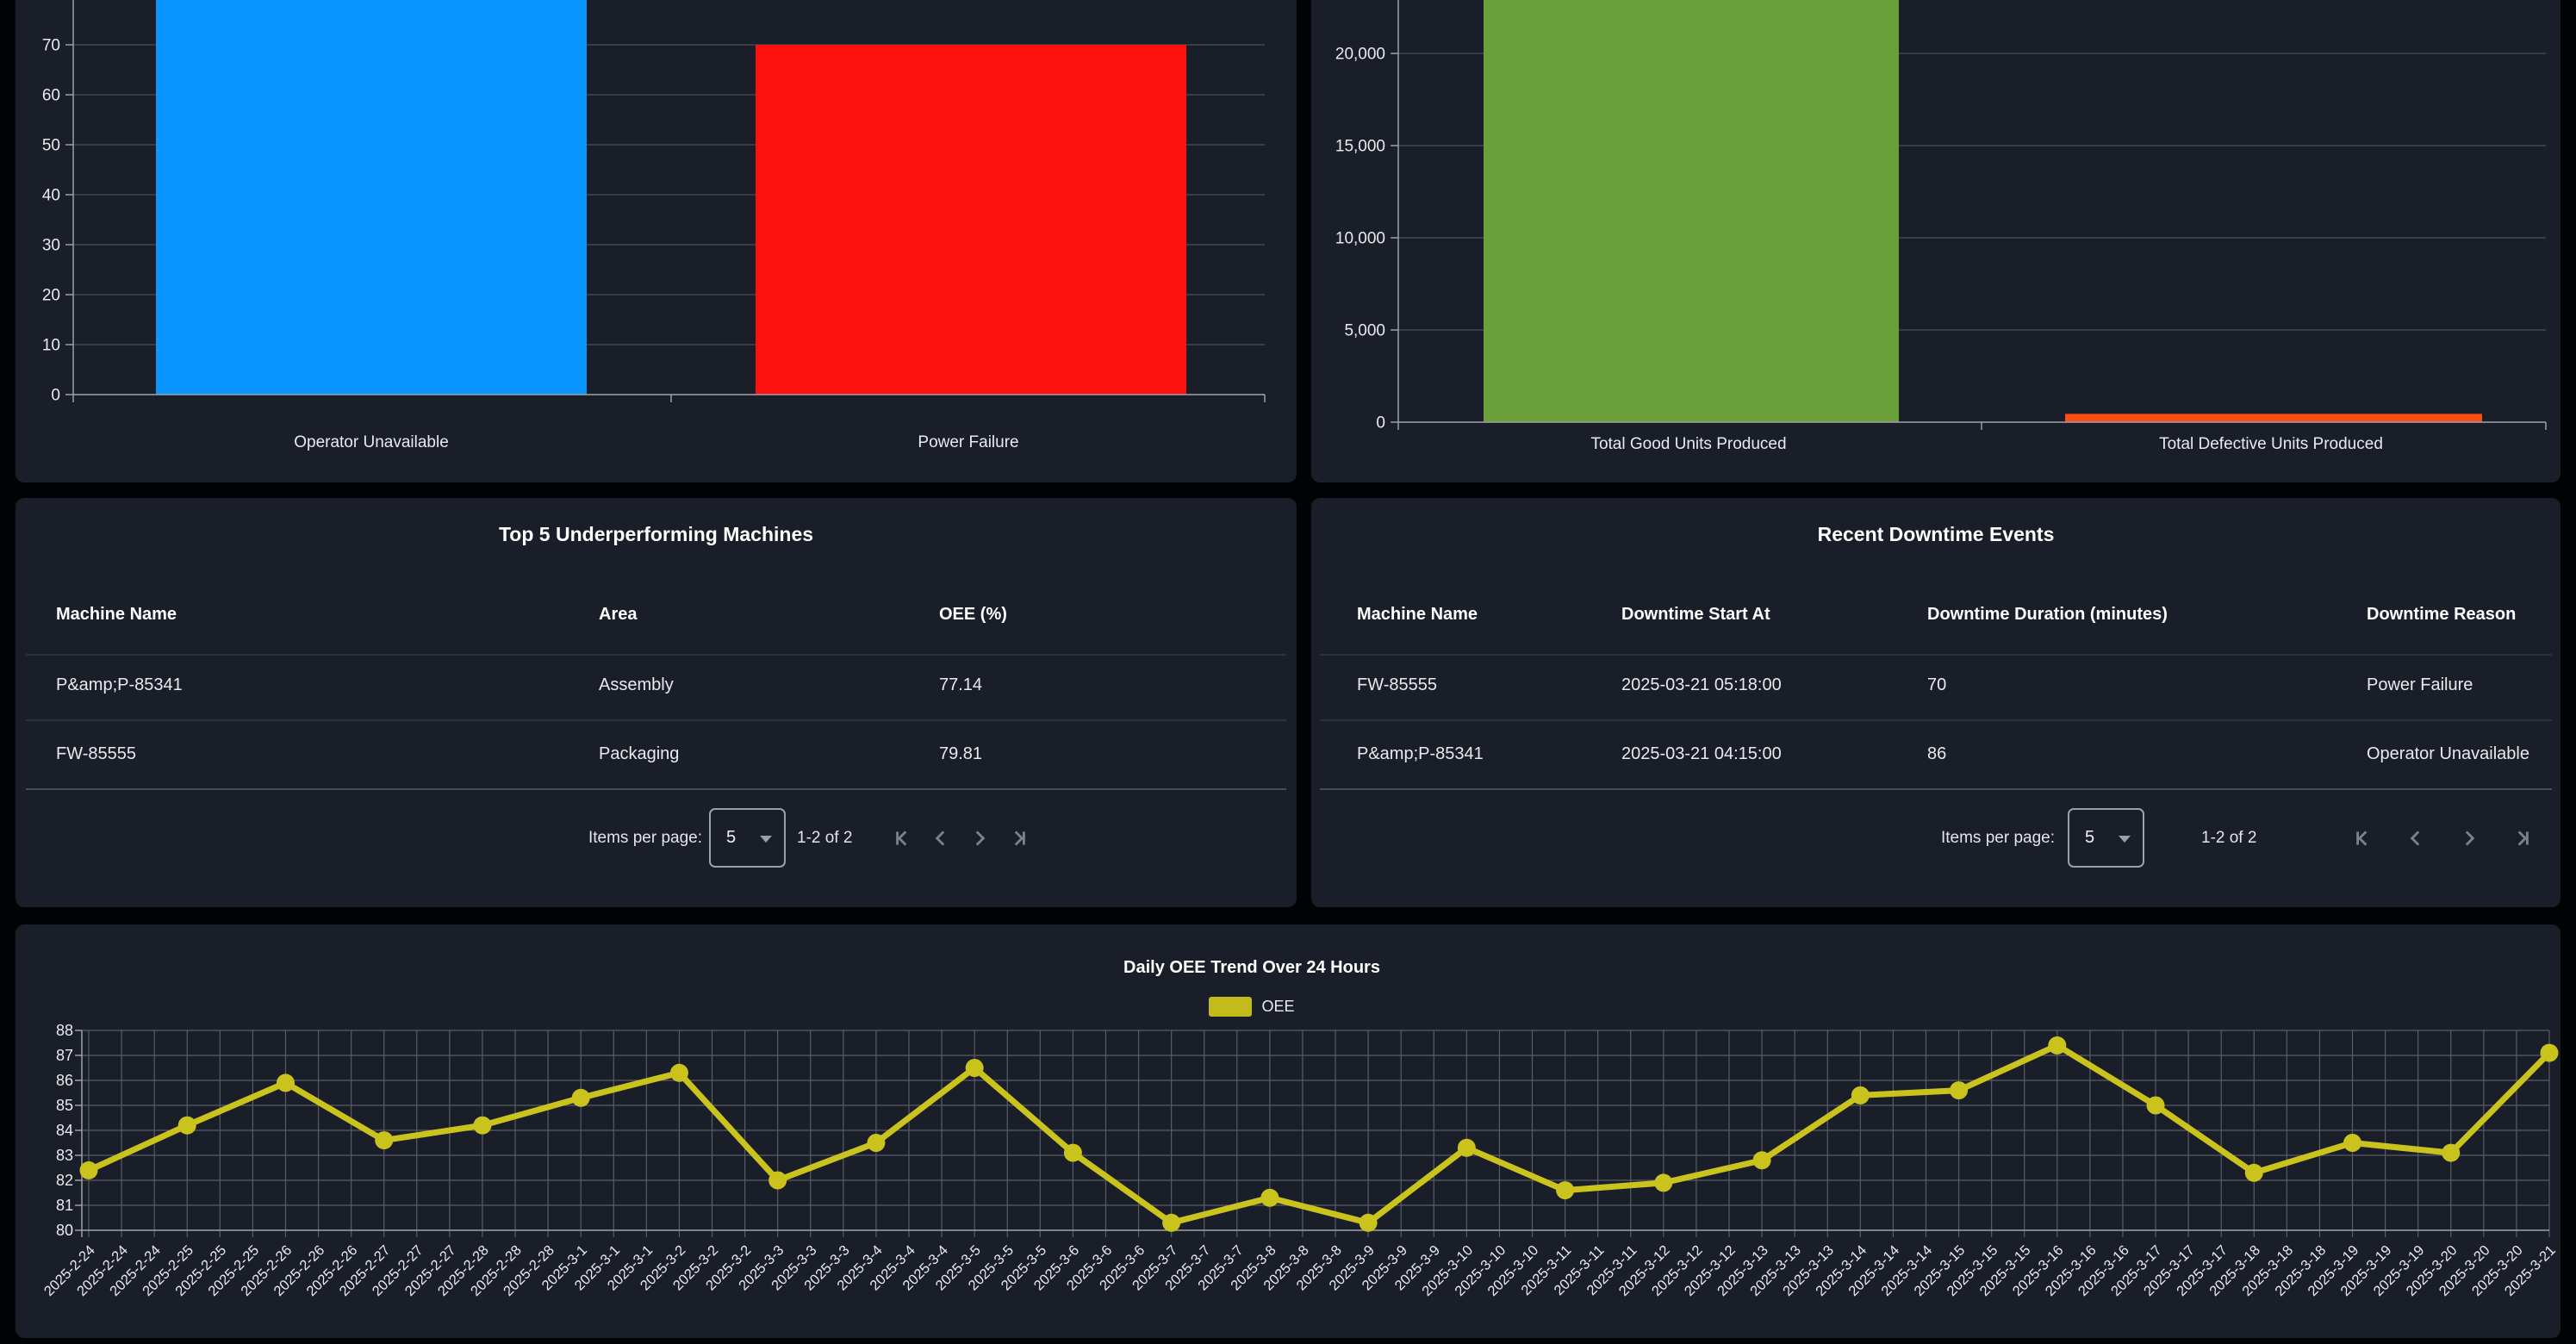 This screenshot has width=2576, height=1344. Describe the element at coordinates (51, 346) in the screenshot. I see `svg-text: 10` at that location.